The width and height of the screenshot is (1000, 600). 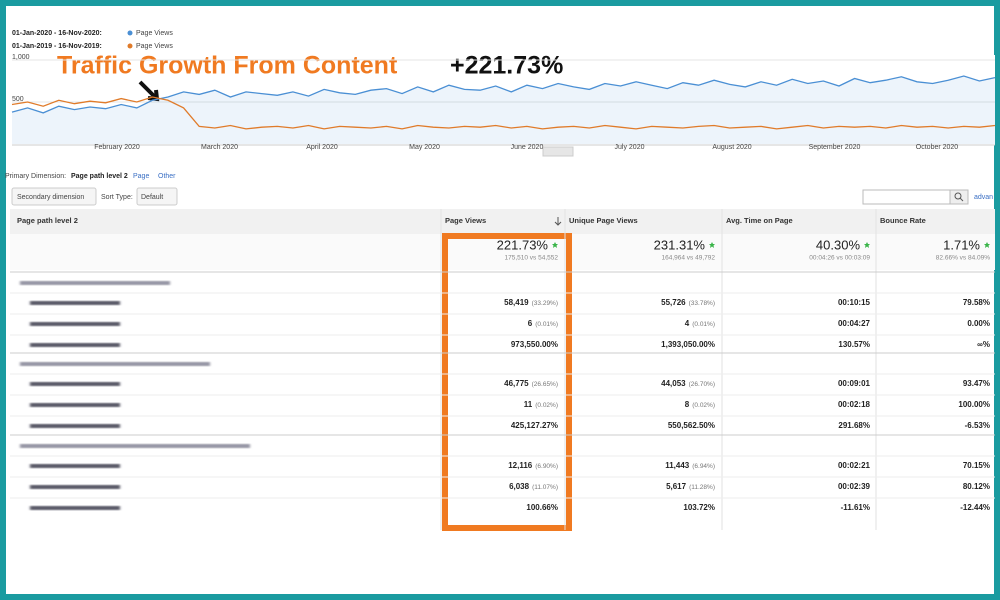 What do you see at coordinates (503, 94) in the screenshot?
I see `line` at bounding box center [503, 94].